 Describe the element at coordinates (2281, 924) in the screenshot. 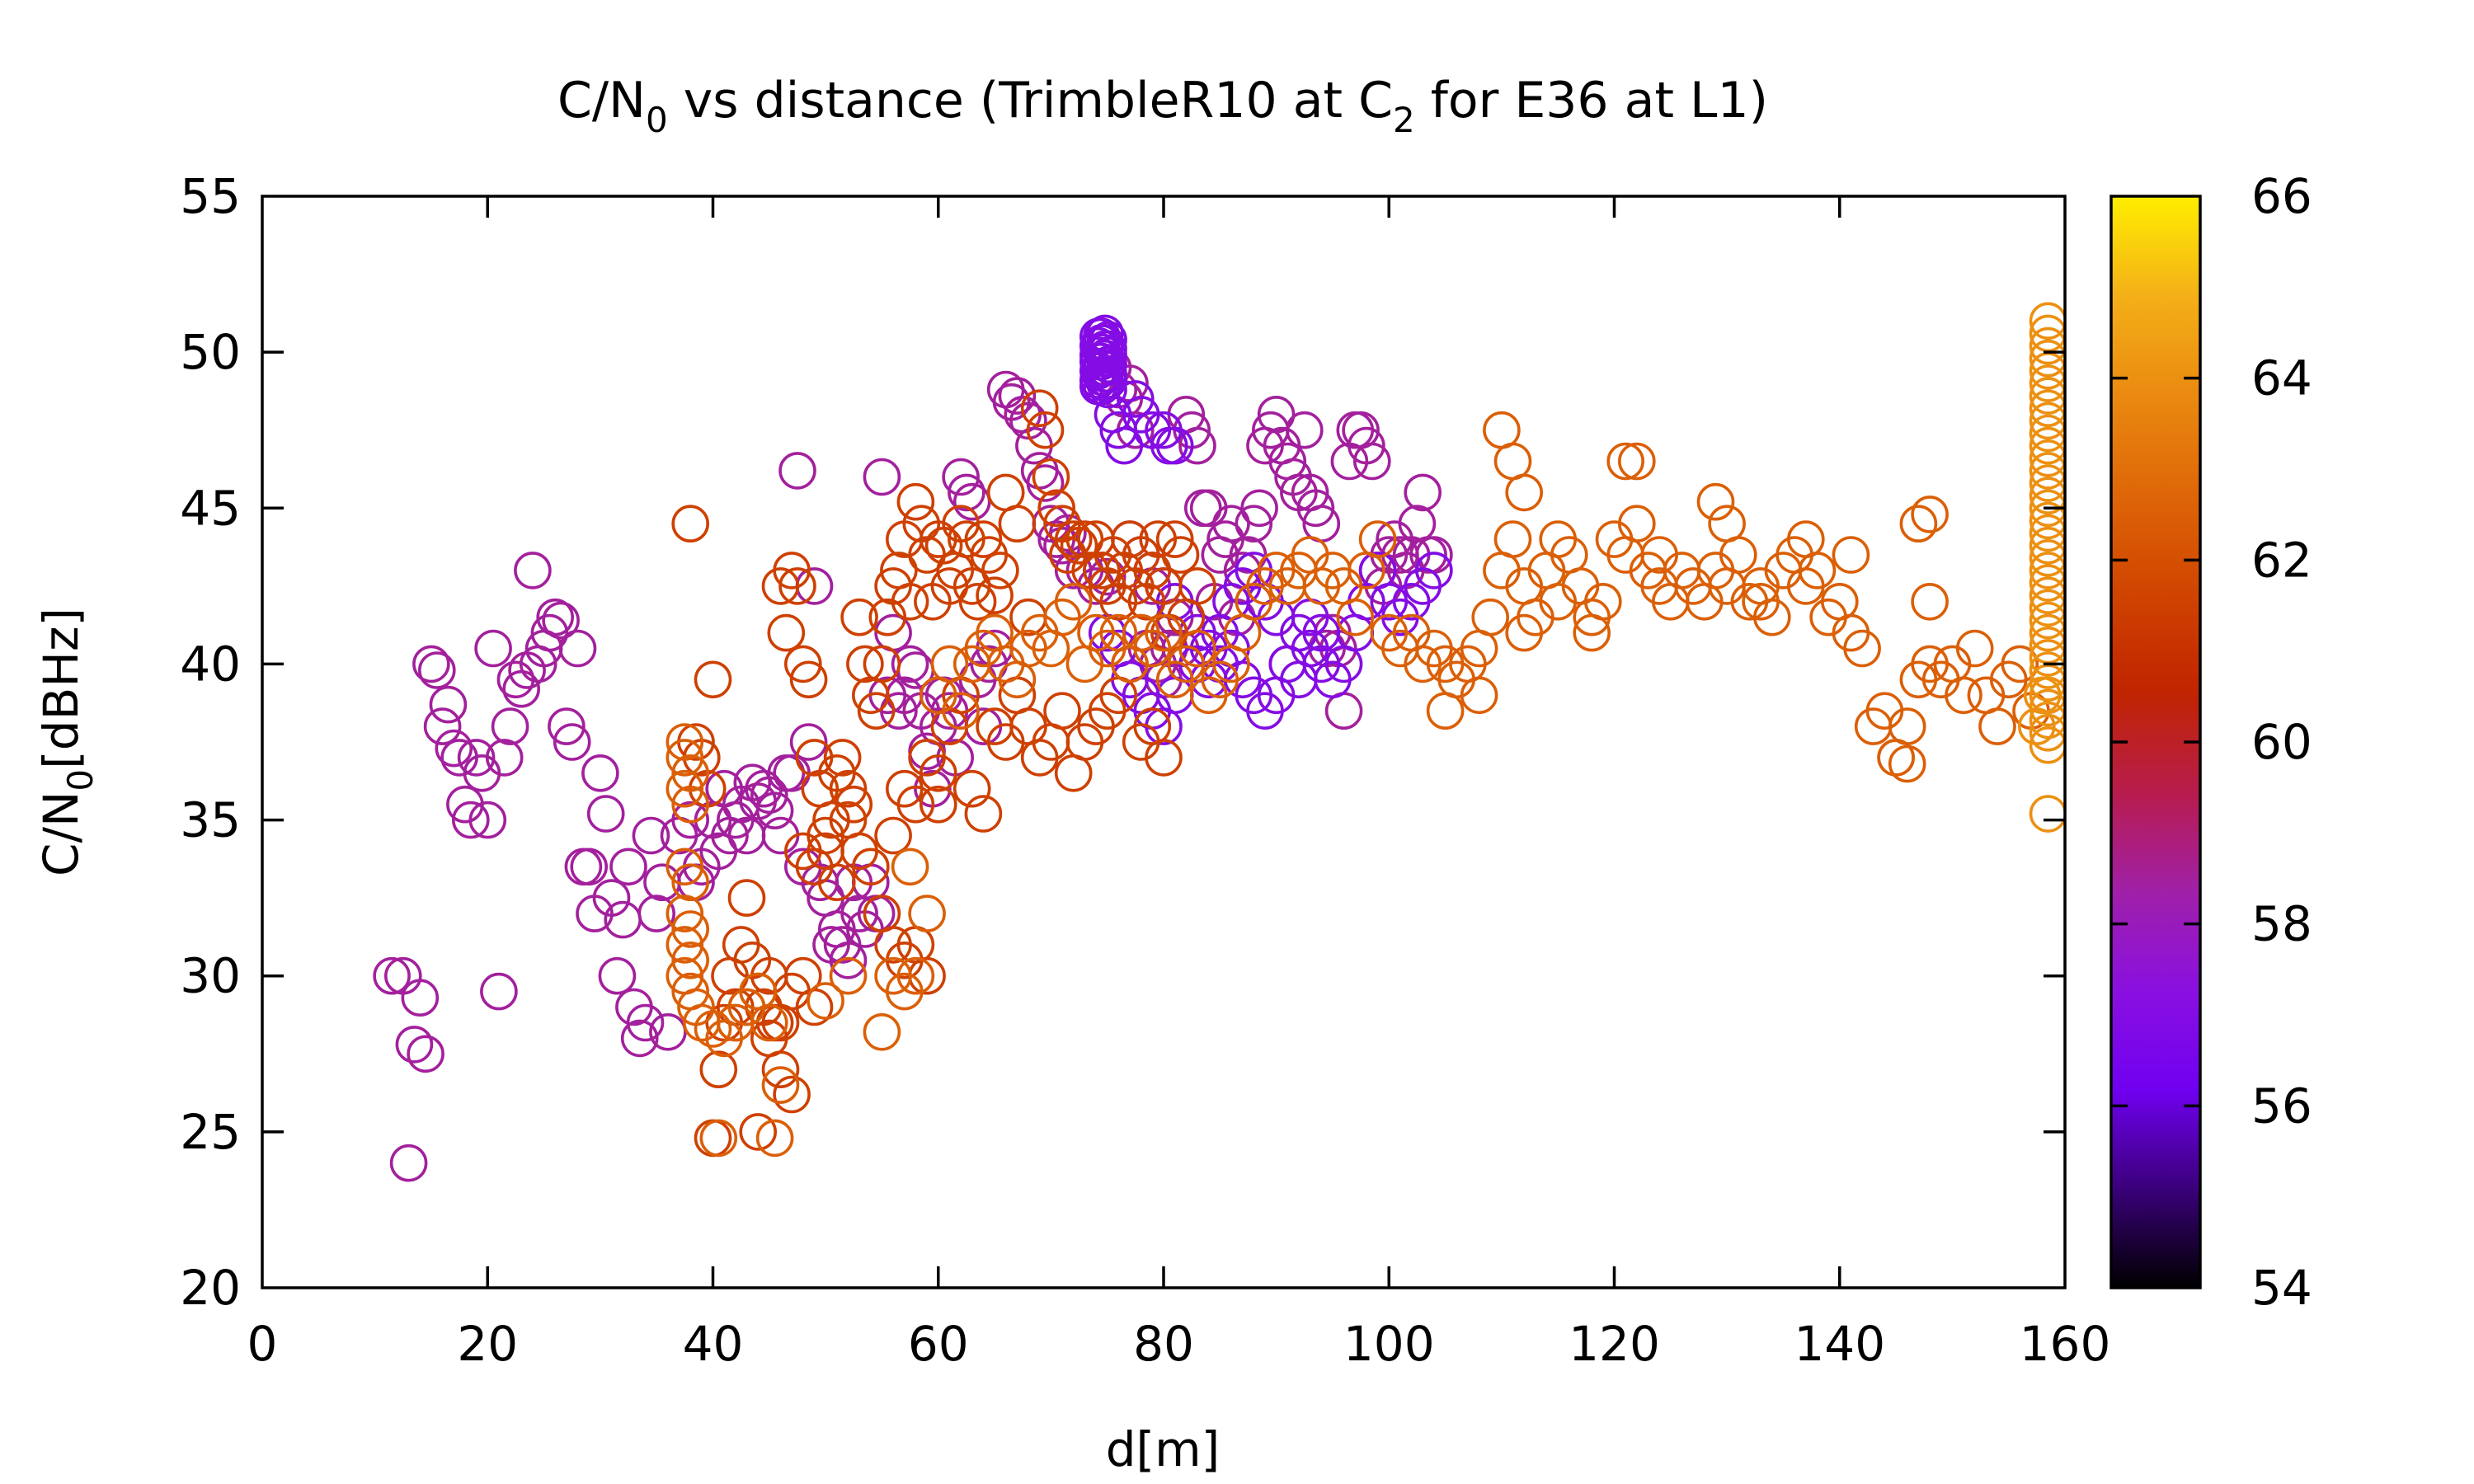

I see `colorbar-tick-label: 58` at that location.